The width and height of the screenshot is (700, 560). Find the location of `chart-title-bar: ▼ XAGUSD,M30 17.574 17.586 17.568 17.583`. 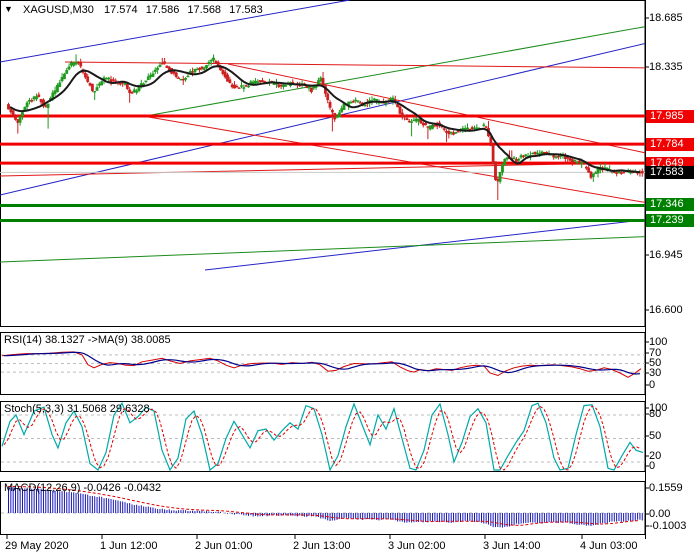

chart-title-bar: ▼ XAGUSD,M30 17.574 17.586 17.568 17.583 is located at coordinates (133, 10).